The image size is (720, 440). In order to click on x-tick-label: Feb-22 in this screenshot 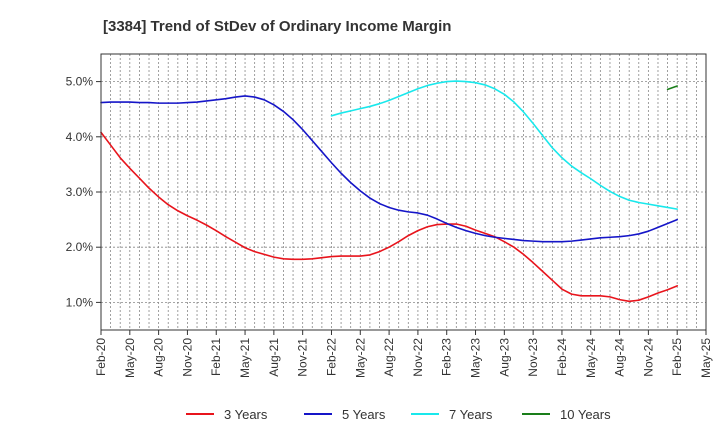, I will do `click(331, 357)`.